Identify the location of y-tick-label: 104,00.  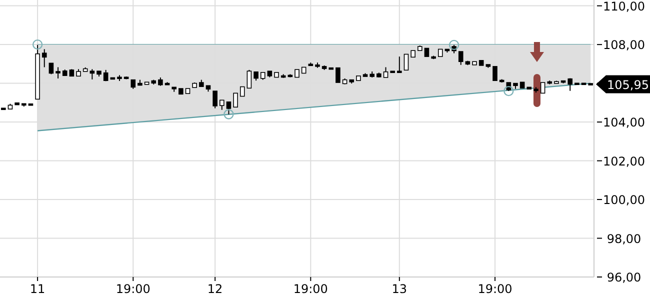
(624, 123).